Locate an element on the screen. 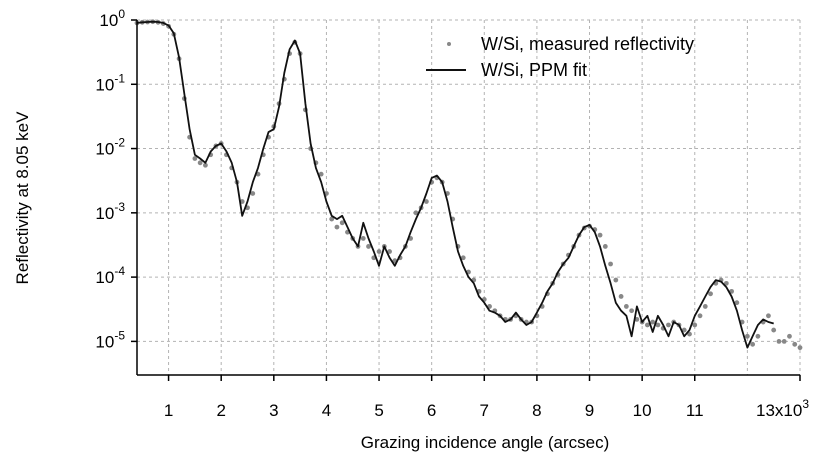  x-tick-label: 3 is located at coordinates (273, 410).